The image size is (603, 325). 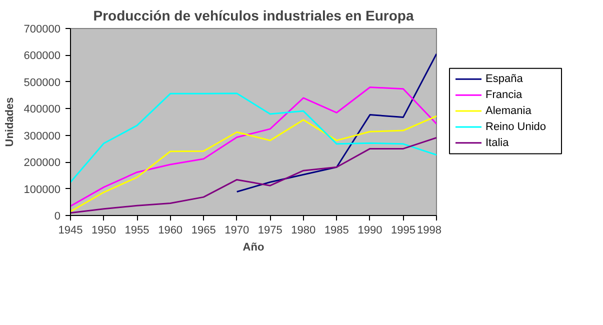 I want to click on x-tick-label: 1980, so click(x=303, y=230).